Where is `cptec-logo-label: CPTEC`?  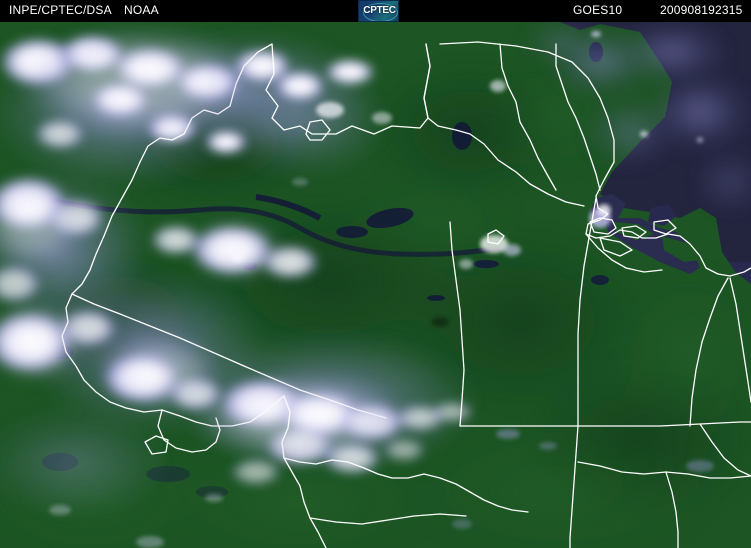
cptec-logo-label: CPTEC is located at coordinates (379, 10).